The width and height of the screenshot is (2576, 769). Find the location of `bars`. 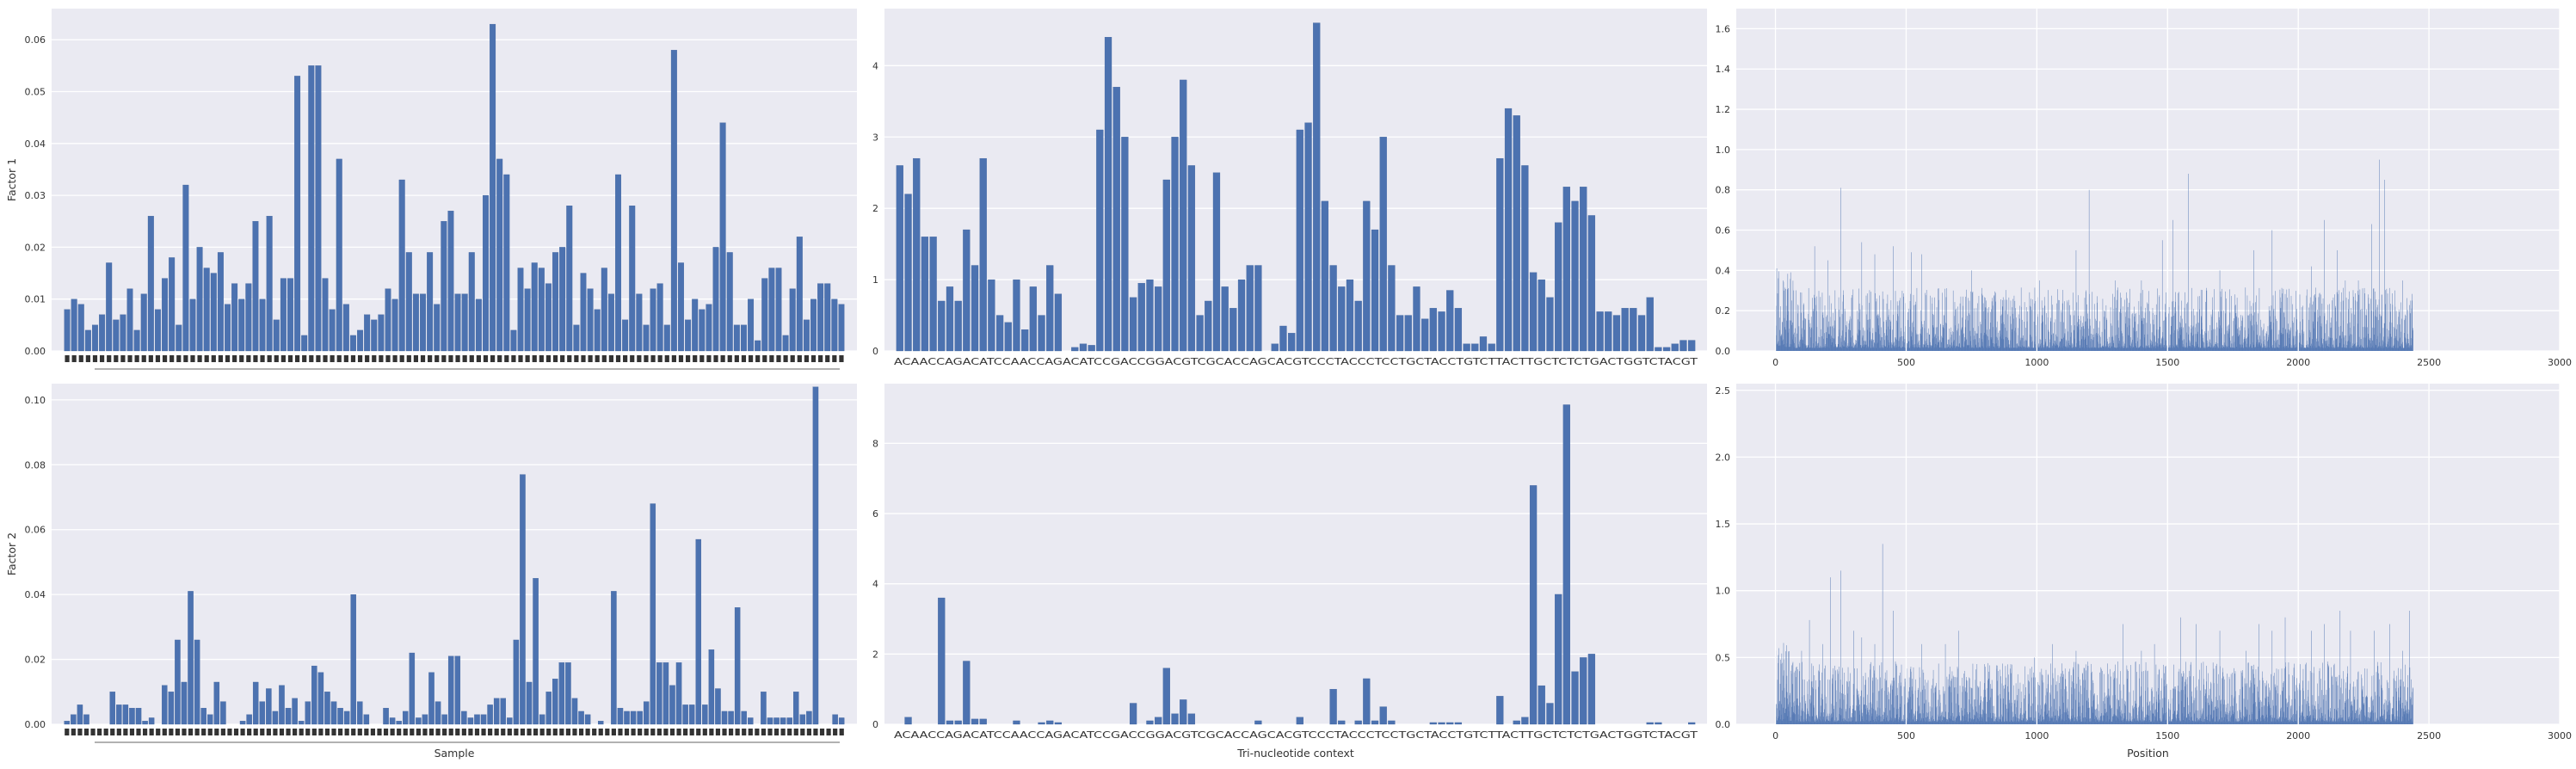

bars is located at coordinates (1296, 187).